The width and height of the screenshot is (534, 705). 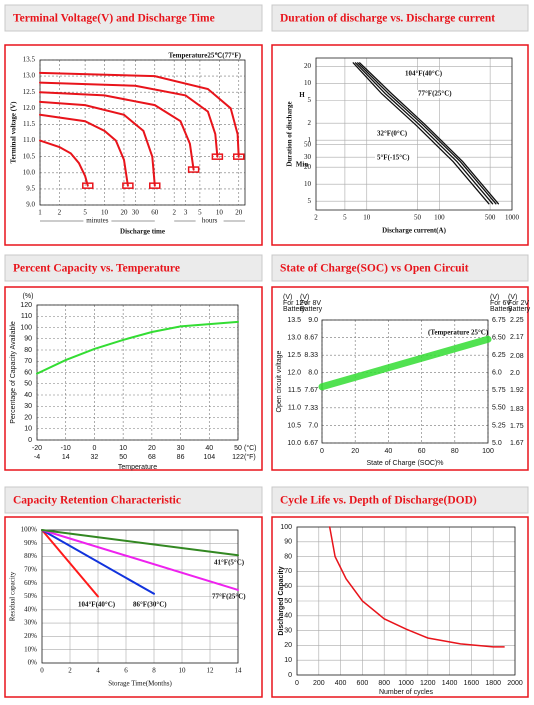 What do you see at coordinates (294, 355) in the screenshot?
I see `y-tick-label: 12.5` at bounding box center [294, 355].